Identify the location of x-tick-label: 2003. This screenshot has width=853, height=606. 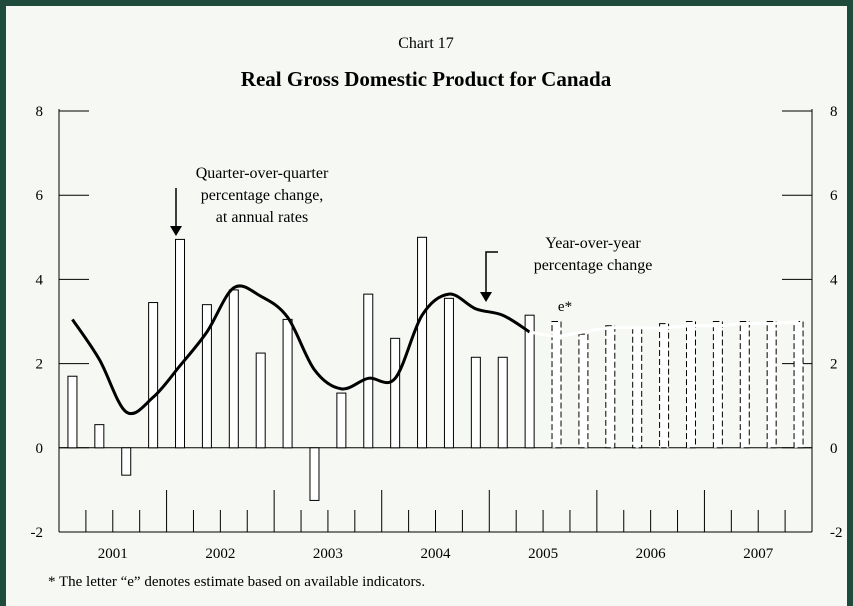
(328, 554).